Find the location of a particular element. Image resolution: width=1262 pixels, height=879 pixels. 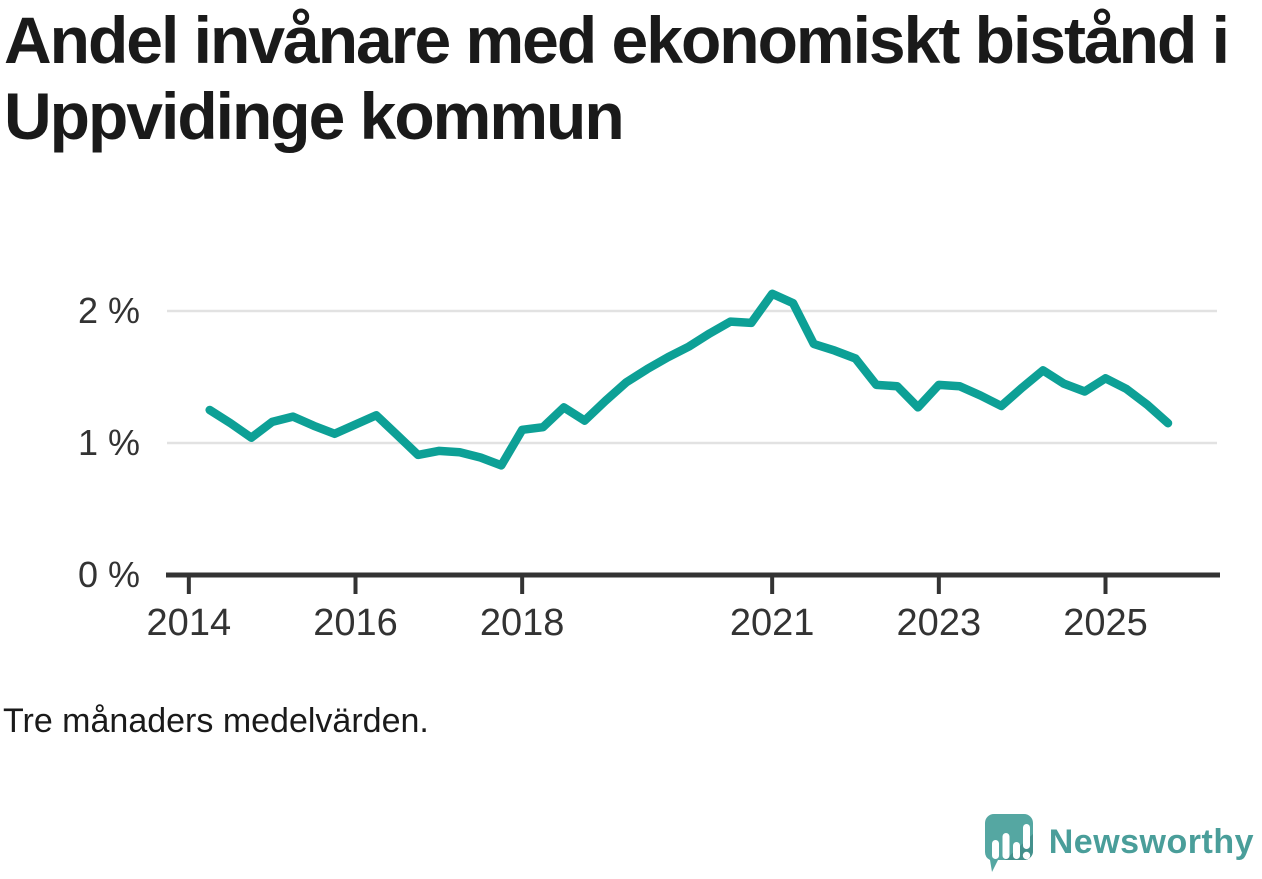

newsworthy-wordmark: Newsworthy is located at coordinates (1151, 841).